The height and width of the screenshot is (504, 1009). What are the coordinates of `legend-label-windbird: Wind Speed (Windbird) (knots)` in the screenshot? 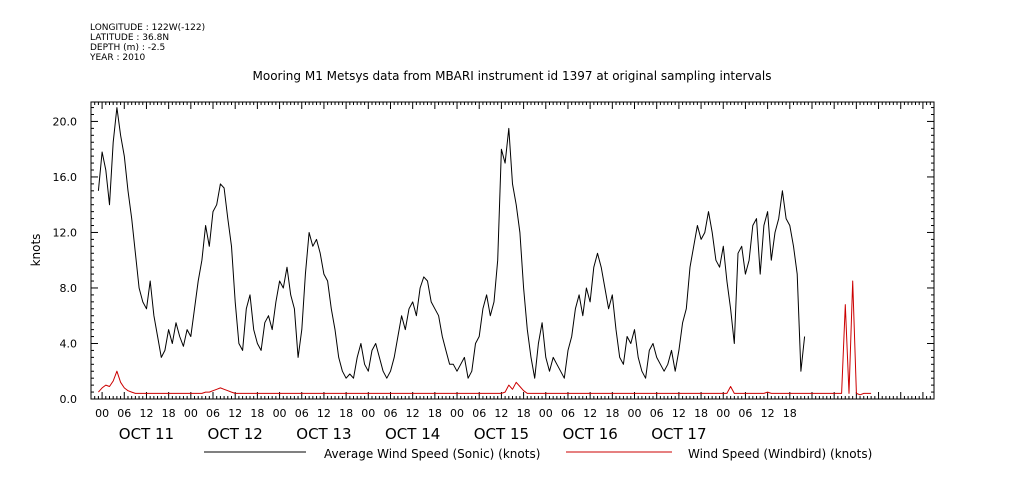 It's located at (780, 454).